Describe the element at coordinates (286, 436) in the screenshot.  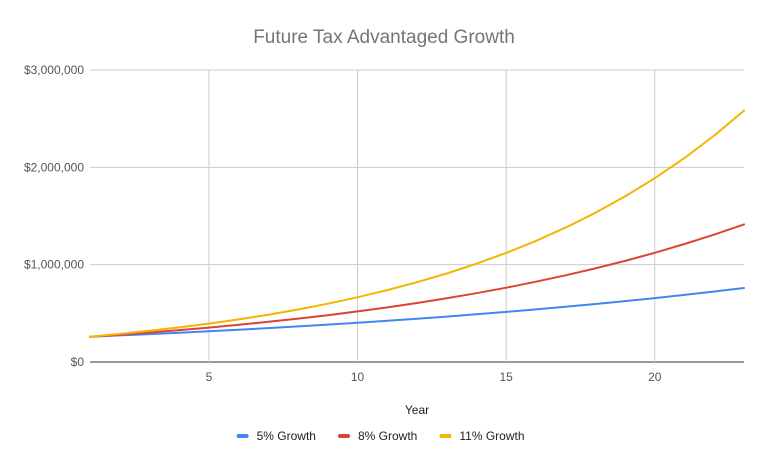
I see `legend-label: 5% Growth` at that location.